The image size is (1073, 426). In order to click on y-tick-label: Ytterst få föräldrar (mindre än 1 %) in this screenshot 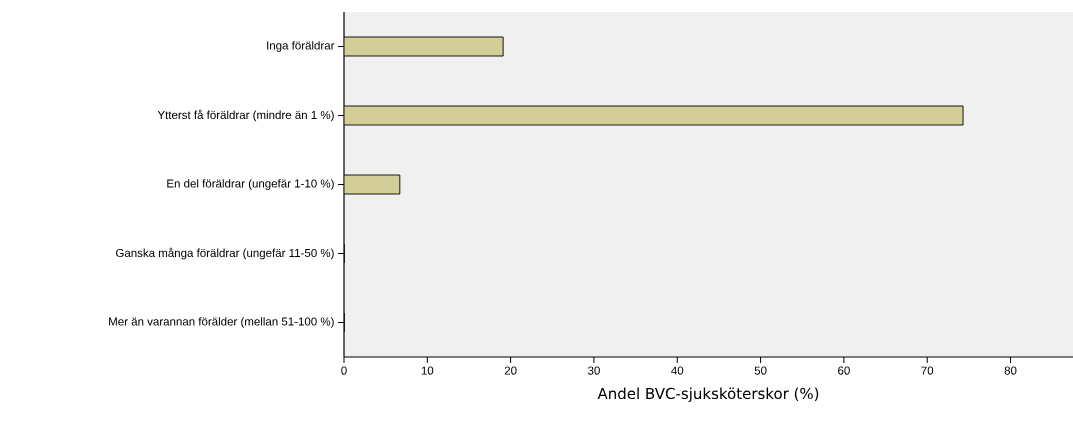, I will do `click(245, 115)`.